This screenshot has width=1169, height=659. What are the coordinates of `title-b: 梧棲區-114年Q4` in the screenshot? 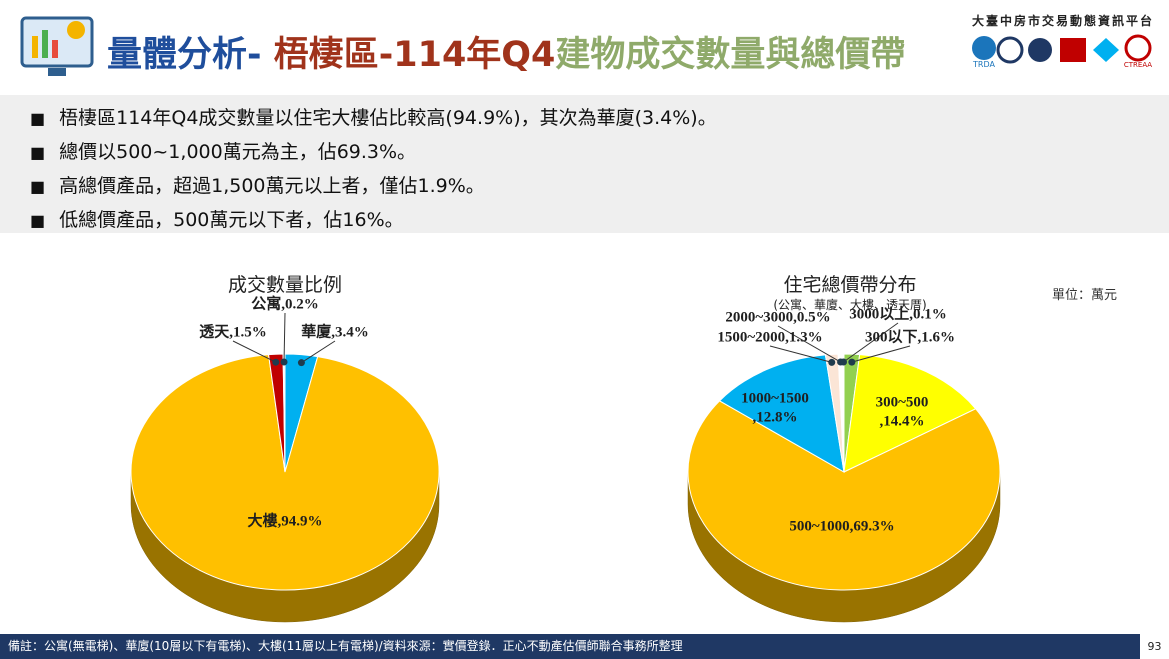 It's located at (408, 55).